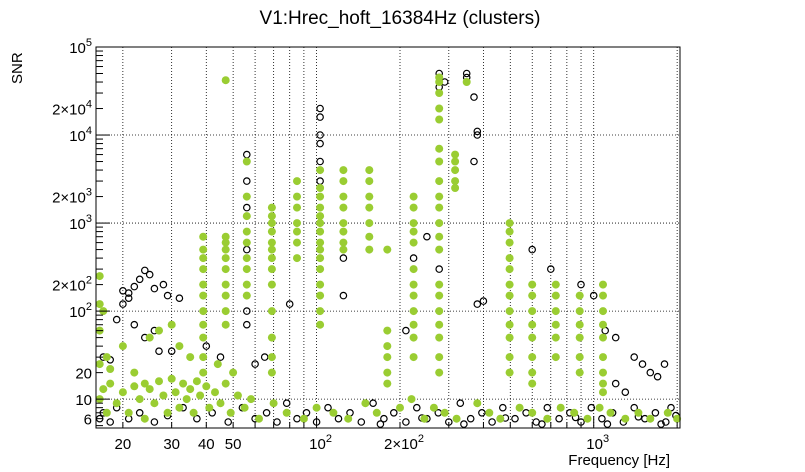  I want to click on y-tick-label: 2×10⁴, so click(72, 109).